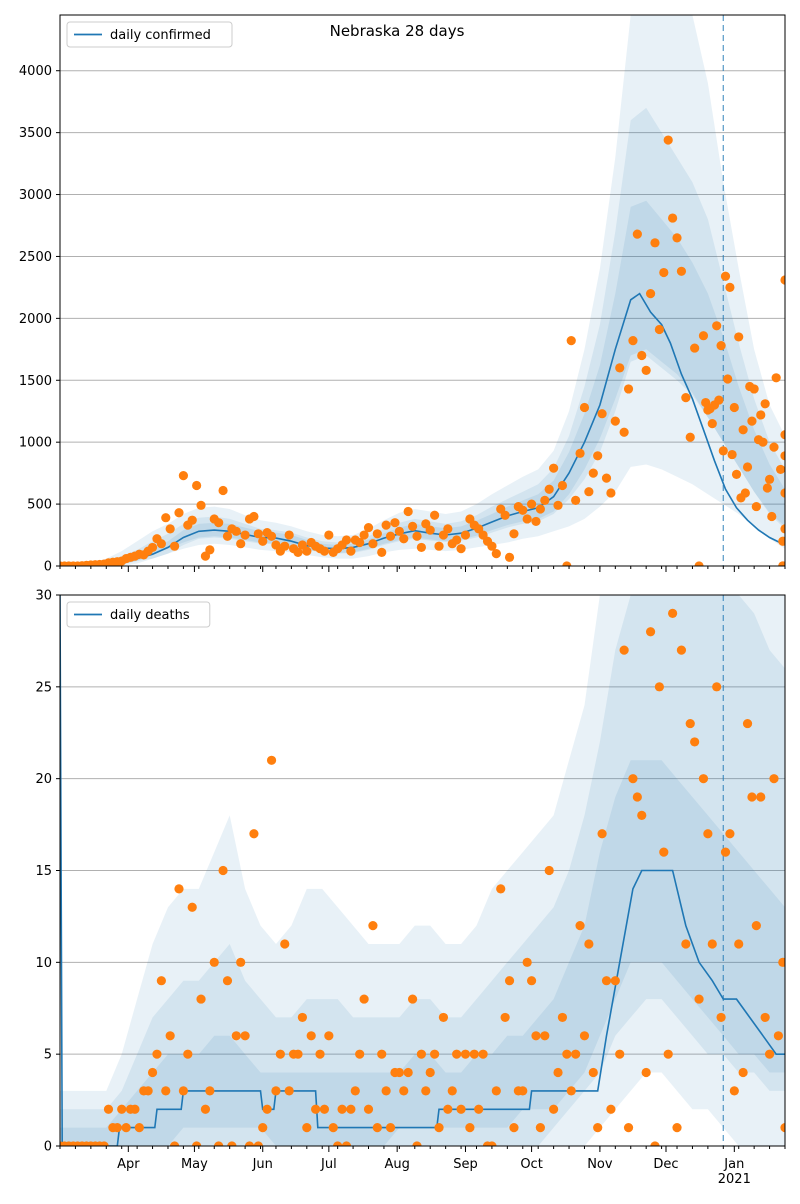  What do you see at coordinates (397, 31) in the screenshot?
I see `chart-title: Nebraska 28 days` at bounding box center [397, 31].